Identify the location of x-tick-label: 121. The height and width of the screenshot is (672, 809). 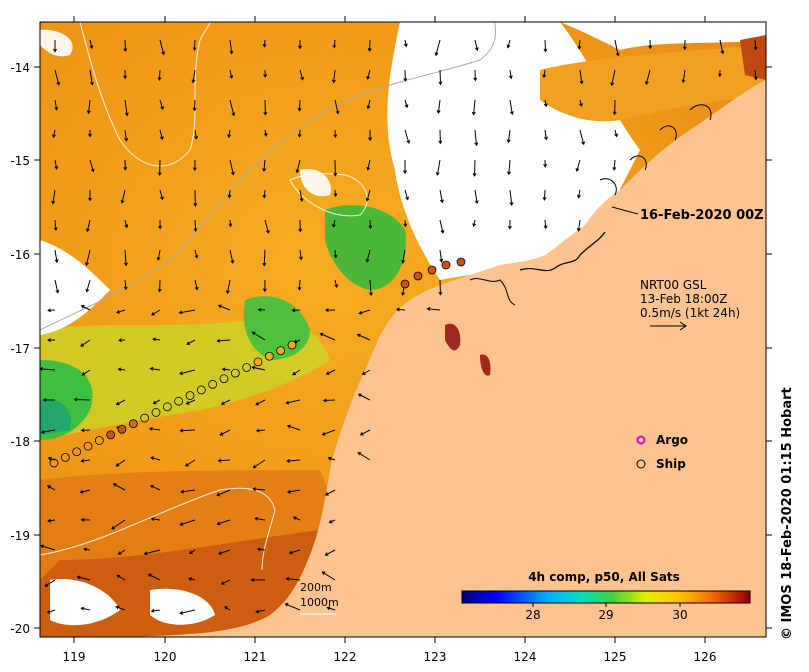
(255, 657).